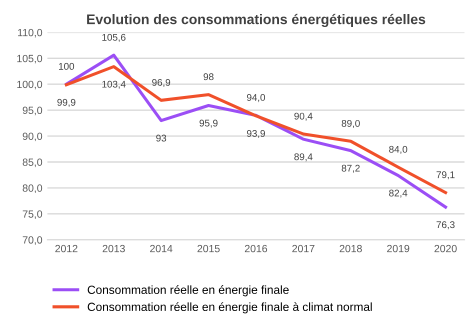 This screenshot has height=324, width=474. What do you see at coordinates (256, 98) in the screenshot?
I see `data-label: 94,0` at bounding box center [256, 98].